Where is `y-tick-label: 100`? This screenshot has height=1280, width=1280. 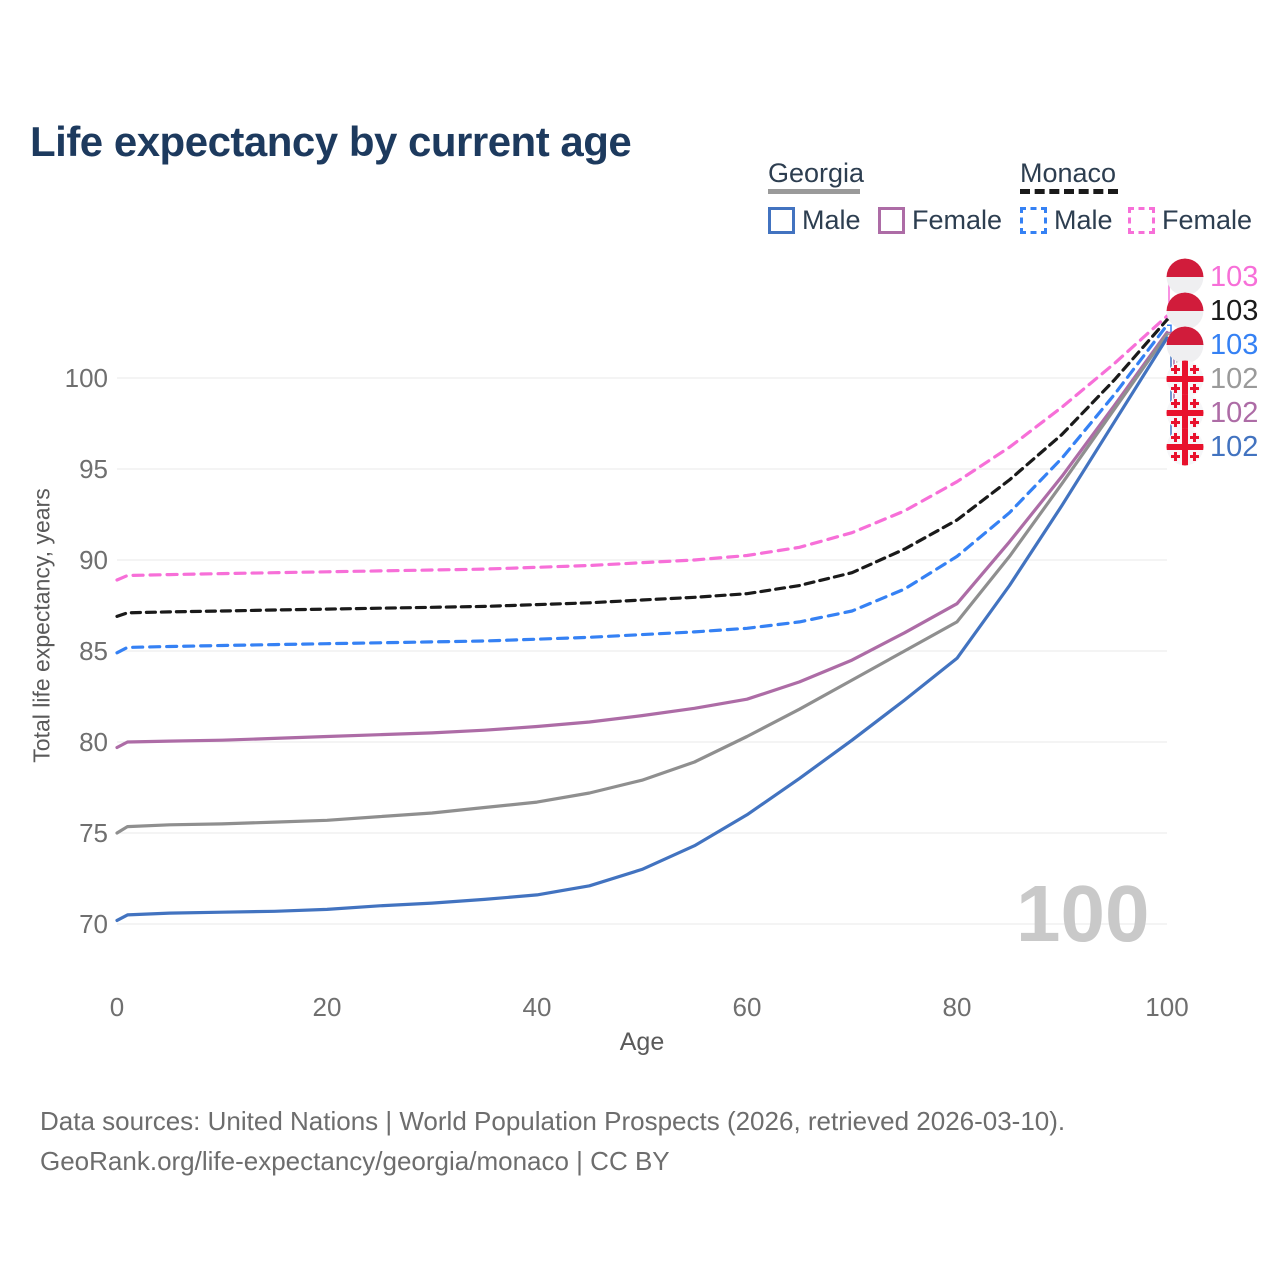
y-tick-label: 100 is located at coordinates (86, 378).